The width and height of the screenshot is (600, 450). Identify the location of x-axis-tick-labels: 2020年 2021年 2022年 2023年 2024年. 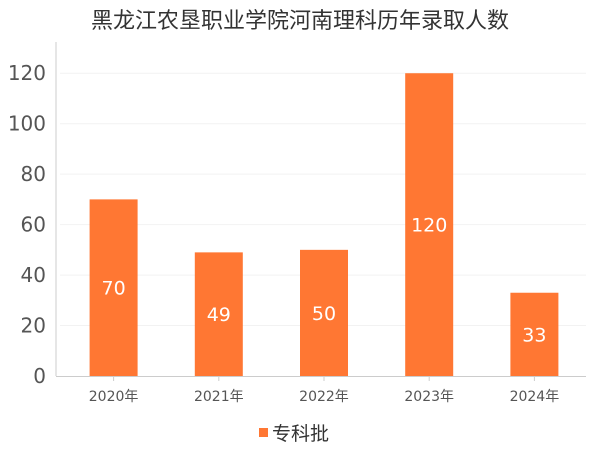
(324, 397).